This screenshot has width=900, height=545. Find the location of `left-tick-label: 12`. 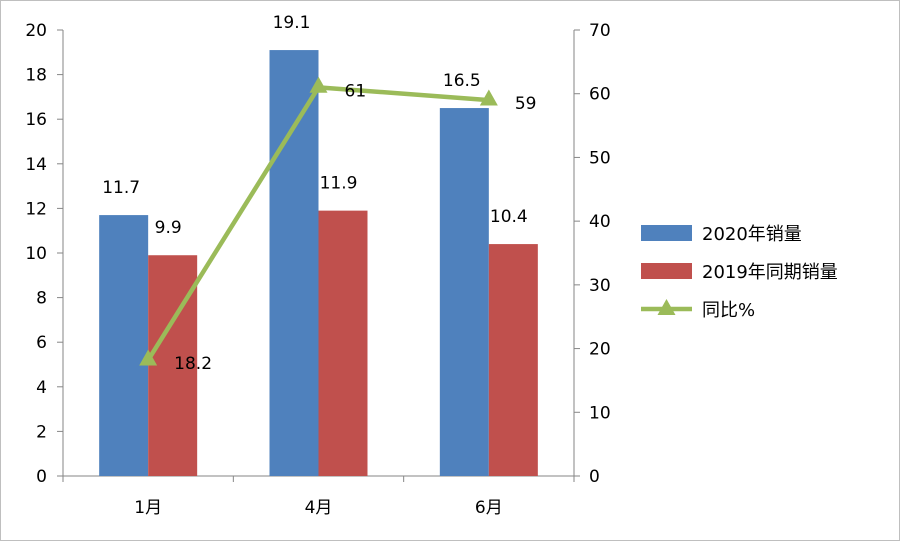

left-tick-label: 12 is located at coordinates (36, 209).